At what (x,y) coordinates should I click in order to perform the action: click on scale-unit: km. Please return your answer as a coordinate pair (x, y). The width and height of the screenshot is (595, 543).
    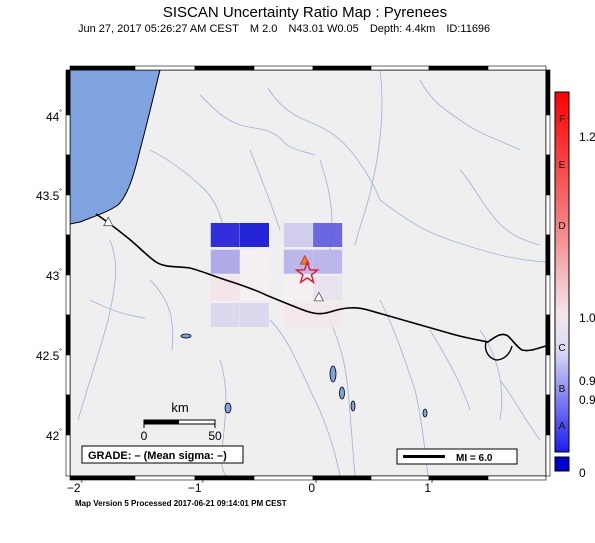
    Looking at the image, I should click on (179, 407).